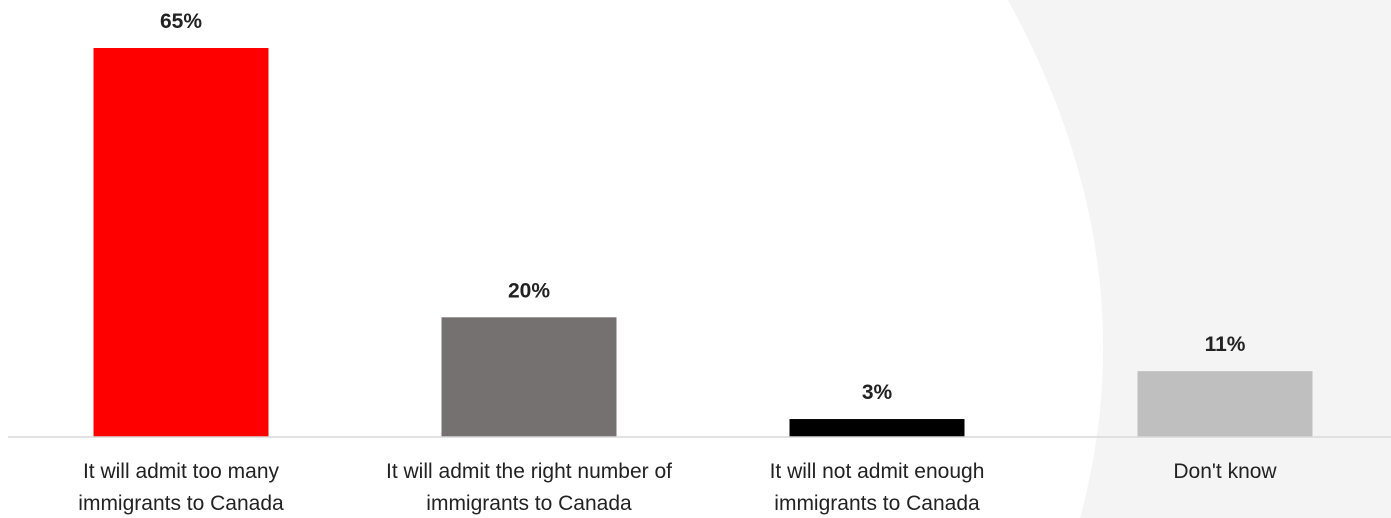 This screenshot has height=518, width=1391. Describe the element at coordinates (529, 290) in the screenshot. I see `value-label-2: 20%` at that location.